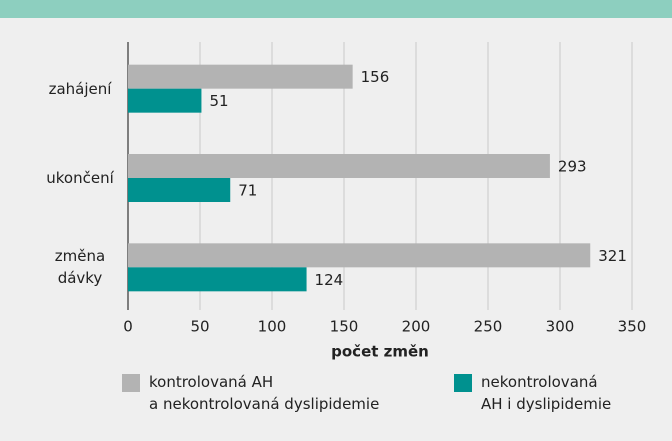 The height and width of the screenshot is (441, 672). I want to click on value-label: 321, so click(612, 256).